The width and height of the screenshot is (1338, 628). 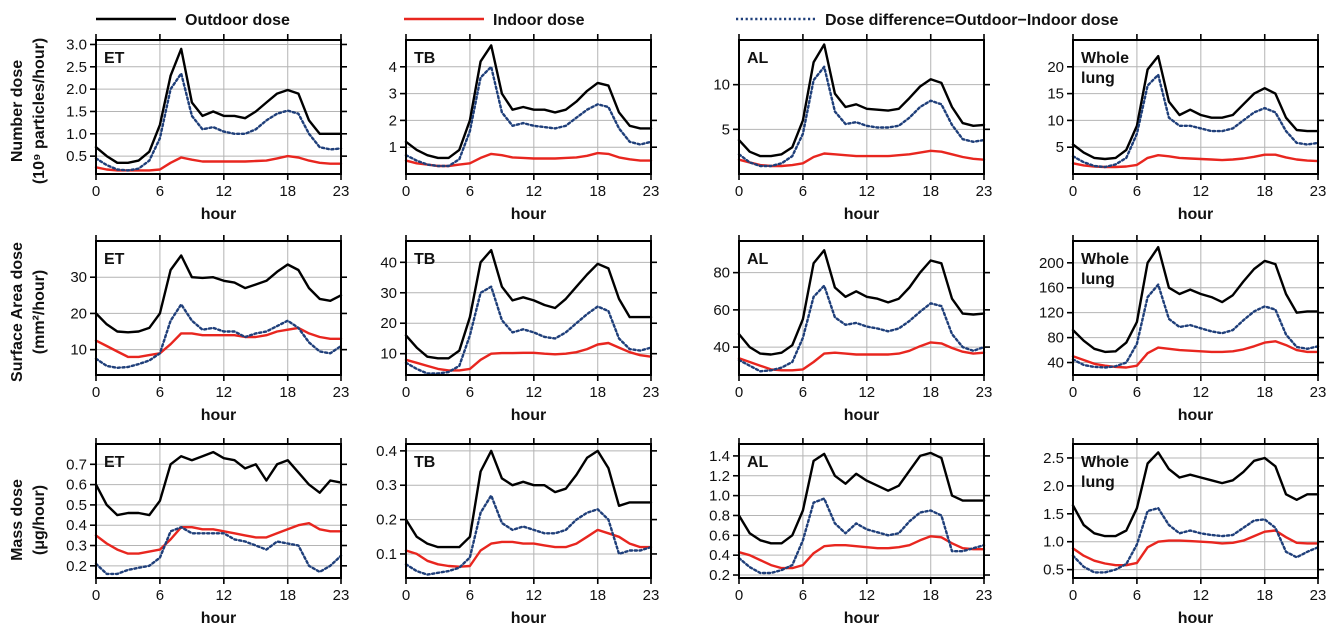 What do you see at coordinates (1053, 458) in the screenshot?
I see `y-tick-label: 2.5` at bounding box center [1053, 458].